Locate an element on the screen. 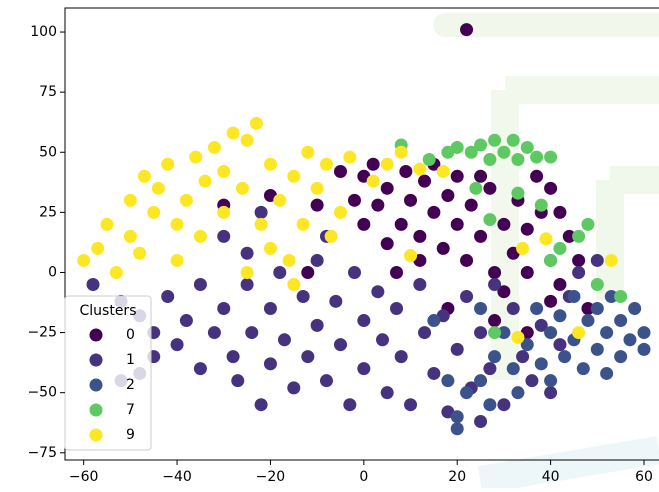 Image resolution: width=659 pixels, height=492 pixels. y-tick-label: −50 is located at coordinates (42, 393).